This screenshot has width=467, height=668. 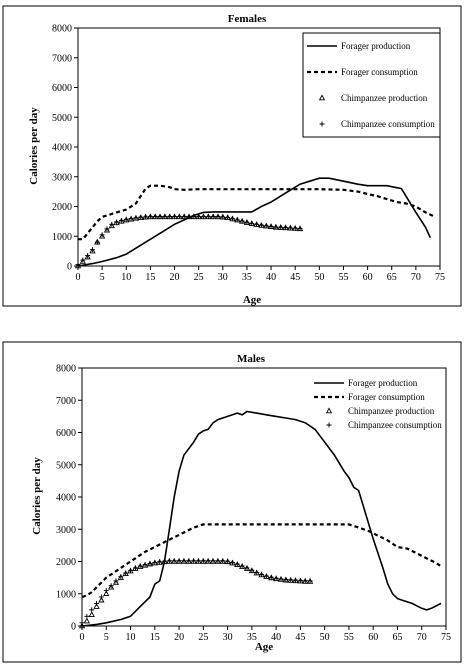 I want to click on legend-label: Chimpanzee consumption, so click(x=388, y=124).